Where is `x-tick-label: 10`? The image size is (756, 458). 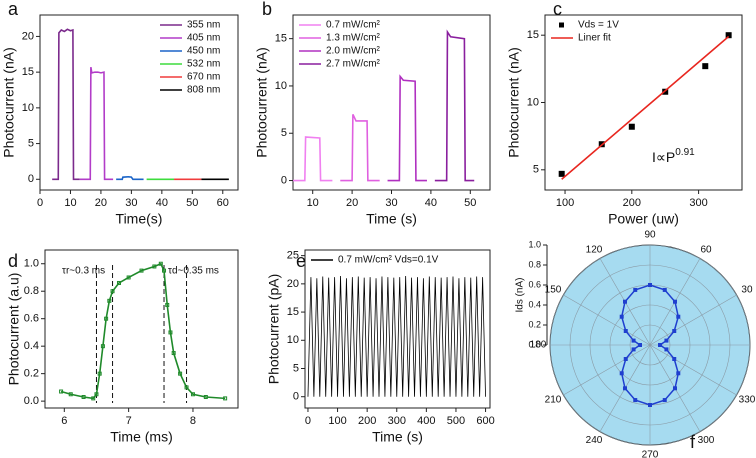
x-tick-label: 10 is located at coordinates (313, 203).